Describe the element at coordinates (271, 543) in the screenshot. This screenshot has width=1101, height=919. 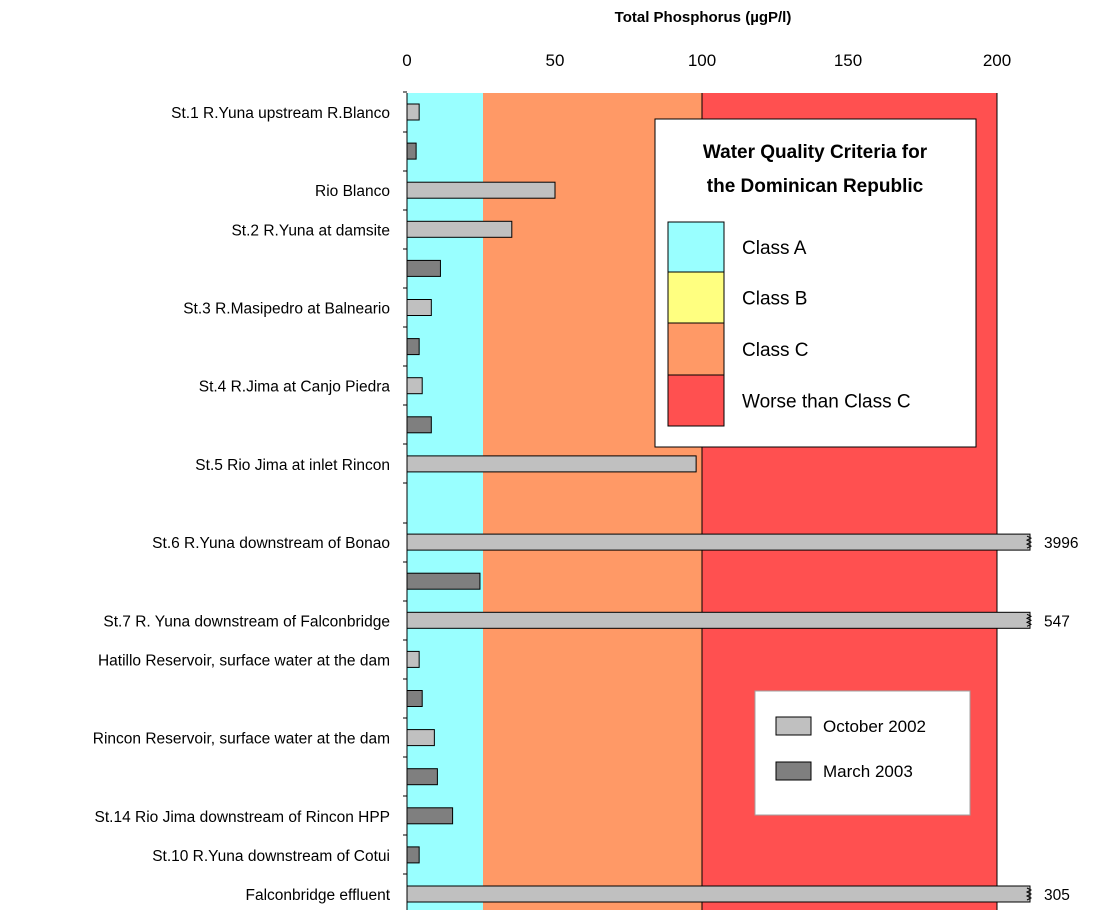
I see `category-label: St.6 R.Yuna downstream of Bonao` at that location.